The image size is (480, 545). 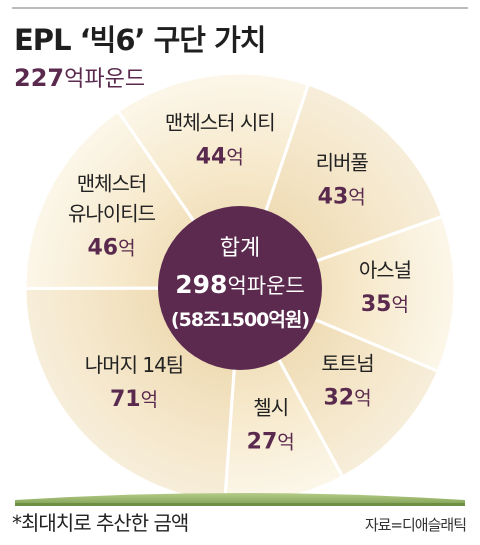 I want to click on center-label: 합계, so click(x=240, y=248).